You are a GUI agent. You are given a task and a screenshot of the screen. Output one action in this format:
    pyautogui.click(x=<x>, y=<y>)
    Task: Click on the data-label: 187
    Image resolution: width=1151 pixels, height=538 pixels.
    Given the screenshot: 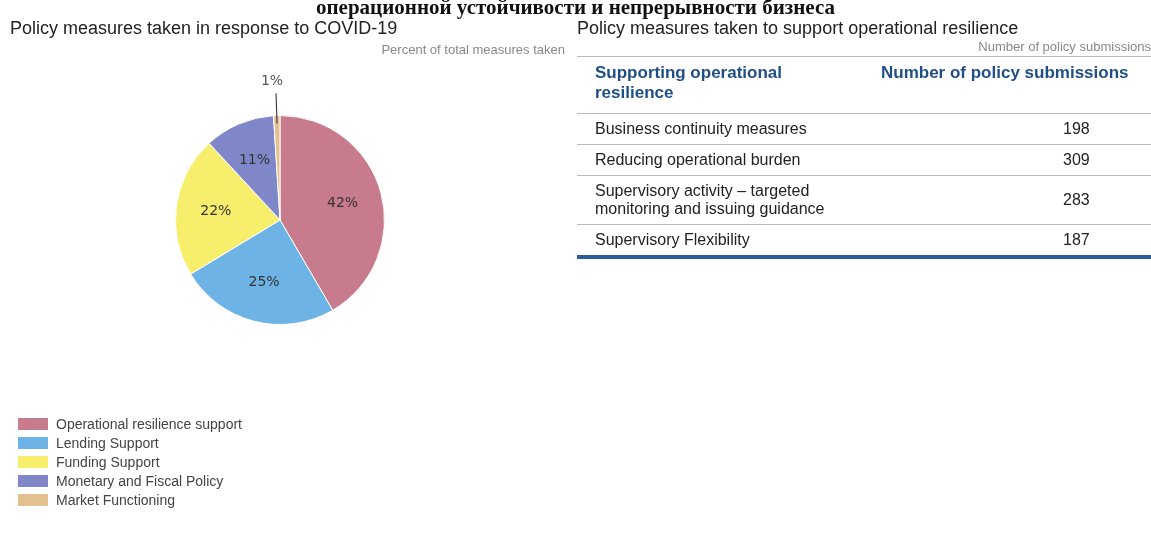 What is the action you would take?
    pyautogui.click(x=1007, y=240)
    